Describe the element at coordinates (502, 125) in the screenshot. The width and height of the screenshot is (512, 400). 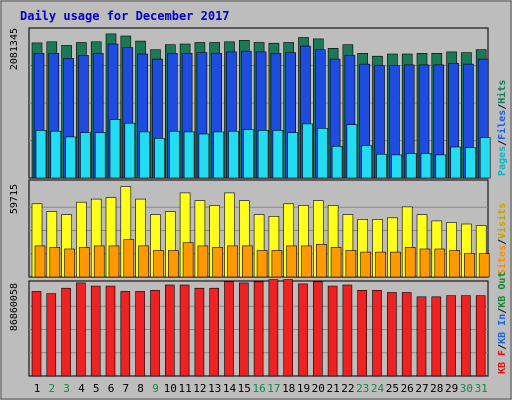
I see `legend-files: Files` at that location.